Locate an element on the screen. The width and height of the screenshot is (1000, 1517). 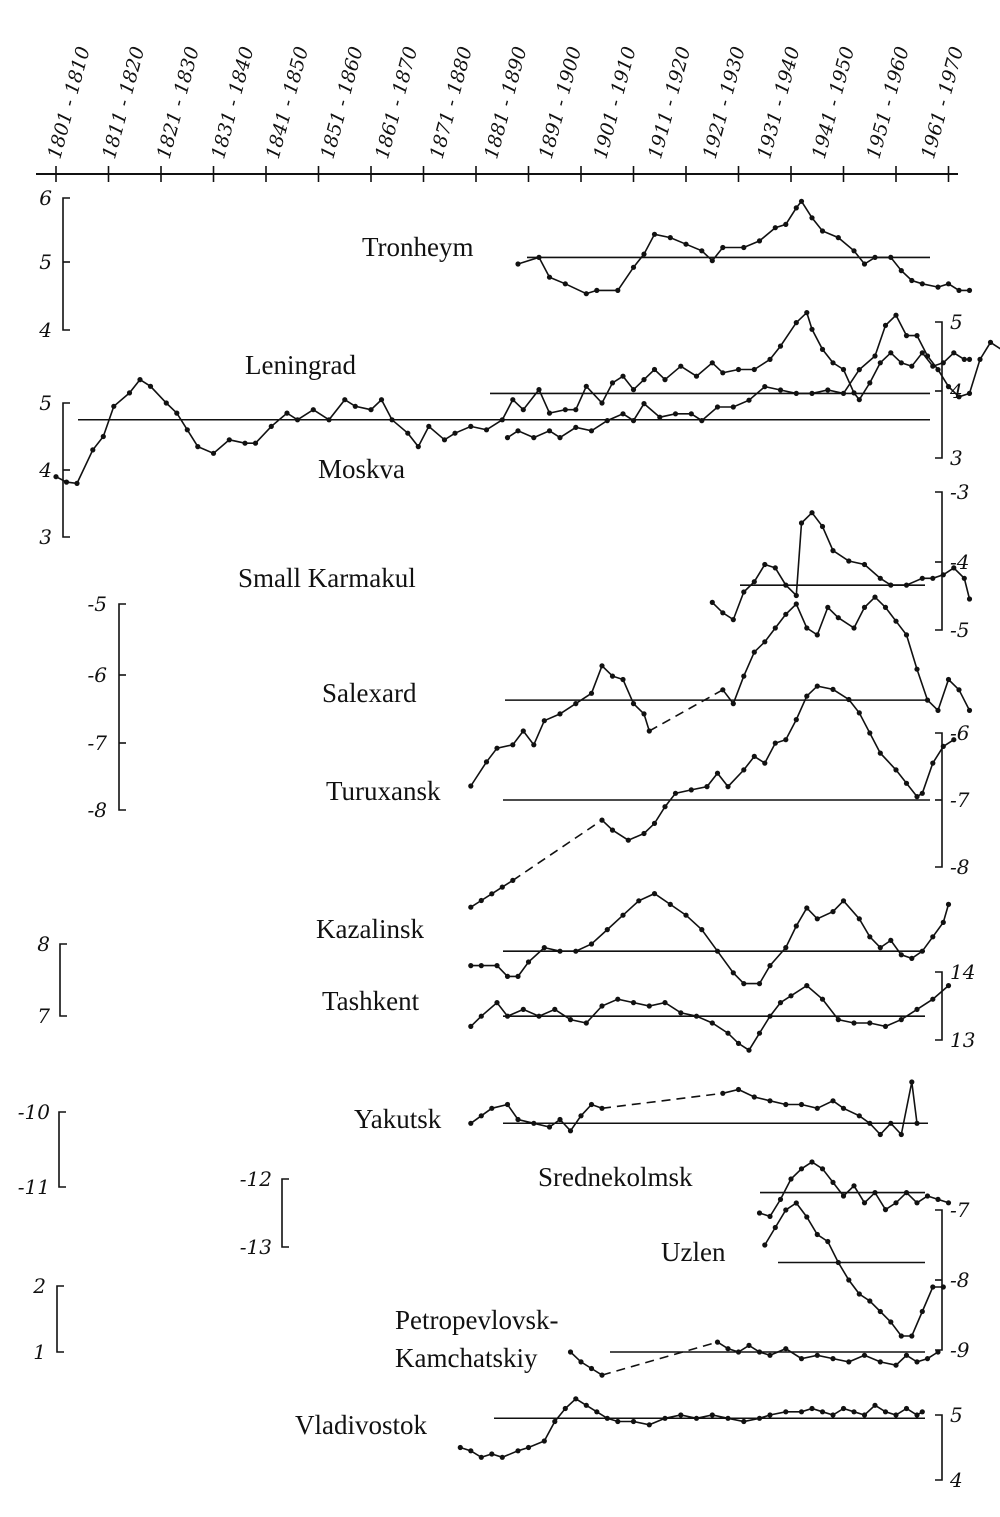
scale-tick-label: -4 is located at coordinates (959, 562).